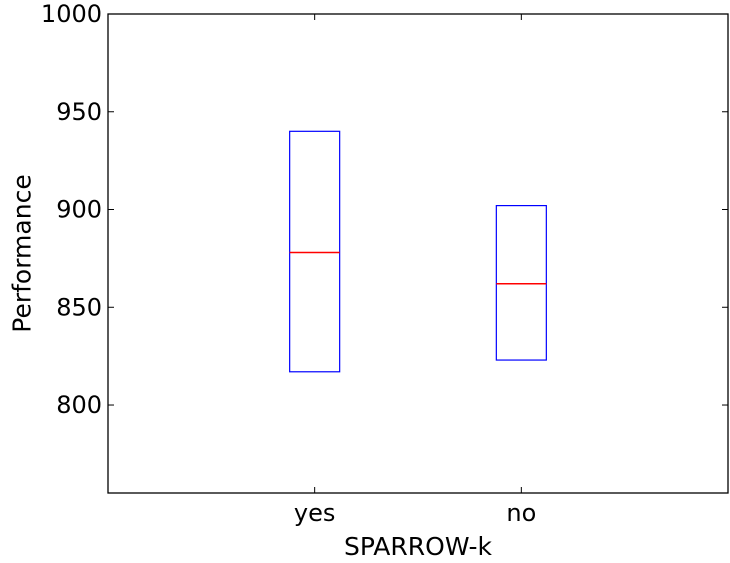  Describe the element at coordinates (418, 546) in the screenshot. I see `x-axis-label: SPARROW-k` at that location.